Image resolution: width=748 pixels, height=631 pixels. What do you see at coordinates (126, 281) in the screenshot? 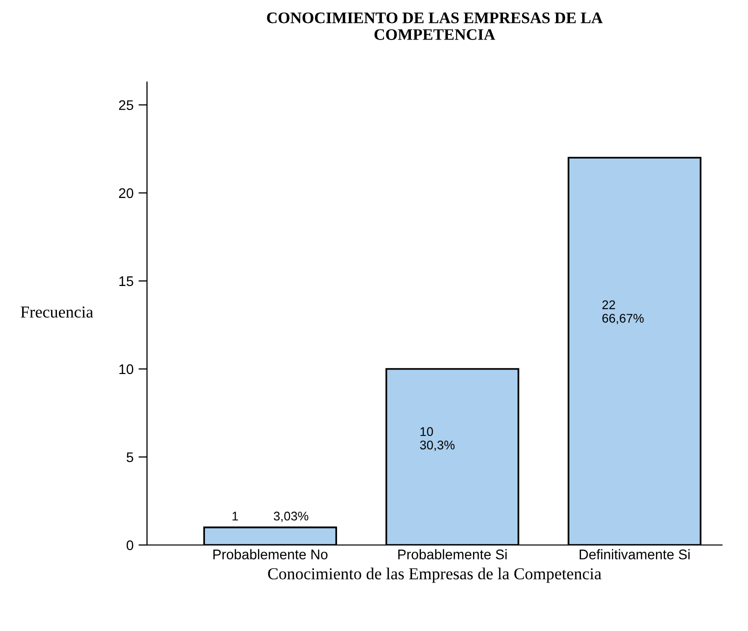
I see `y-tick-label: 15` at bounding box center [126, 281].